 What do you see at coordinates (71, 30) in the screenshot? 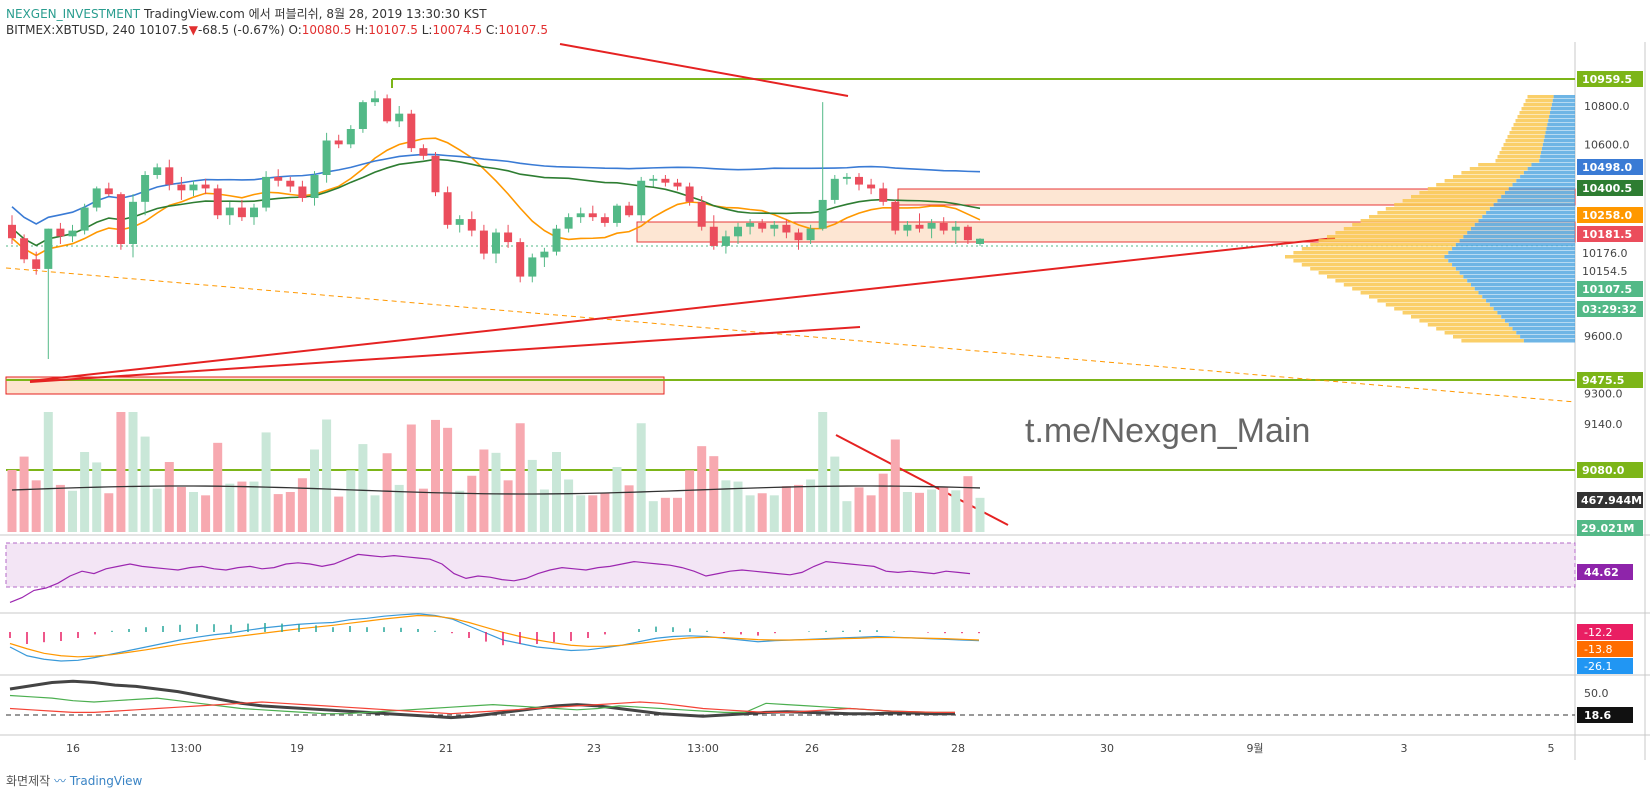
I see `symbol-label: BITMEX:XBTUSD, 240` at bounding box center [71, 30].